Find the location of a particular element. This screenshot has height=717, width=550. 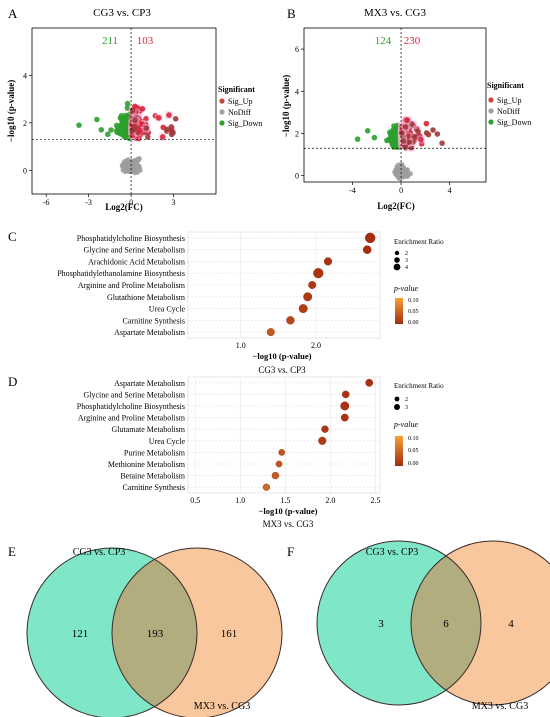

x-tick-label: 1.0 is located at coordinates (241, 345).